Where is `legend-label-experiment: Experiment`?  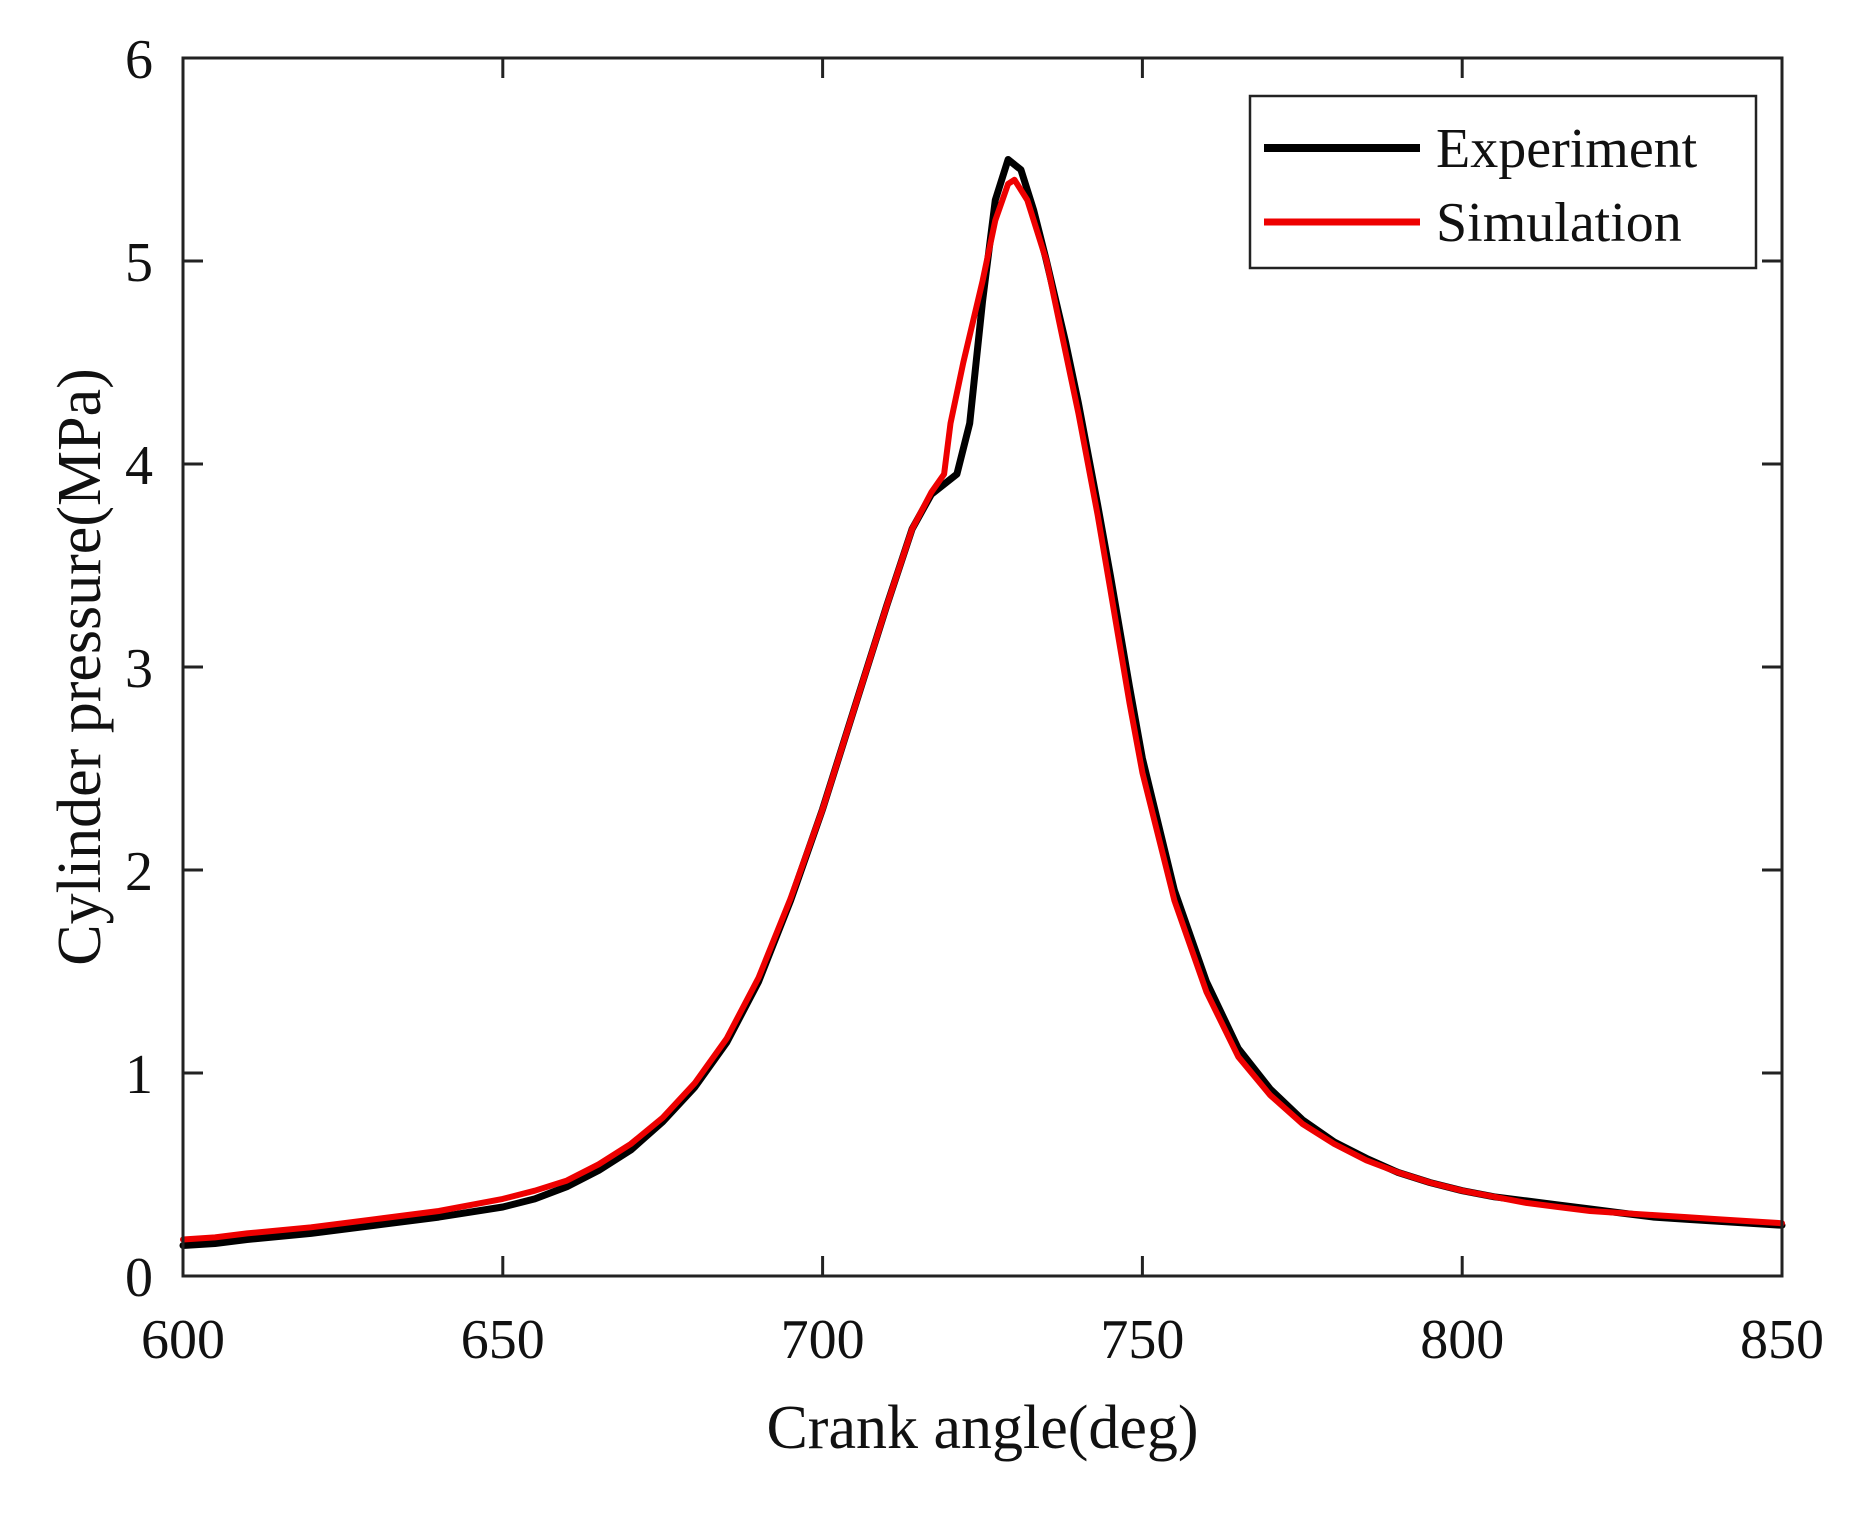 legend-label-experiment: Experiment is located at coordinates (1567, 149).